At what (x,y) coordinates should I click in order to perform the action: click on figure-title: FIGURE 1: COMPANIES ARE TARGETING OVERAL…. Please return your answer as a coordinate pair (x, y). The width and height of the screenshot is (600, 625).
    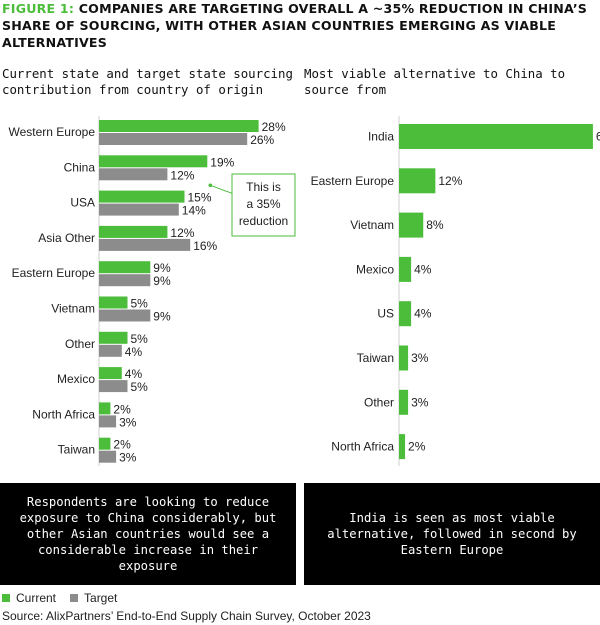
    Looking at the image, I should click on (300, 25).